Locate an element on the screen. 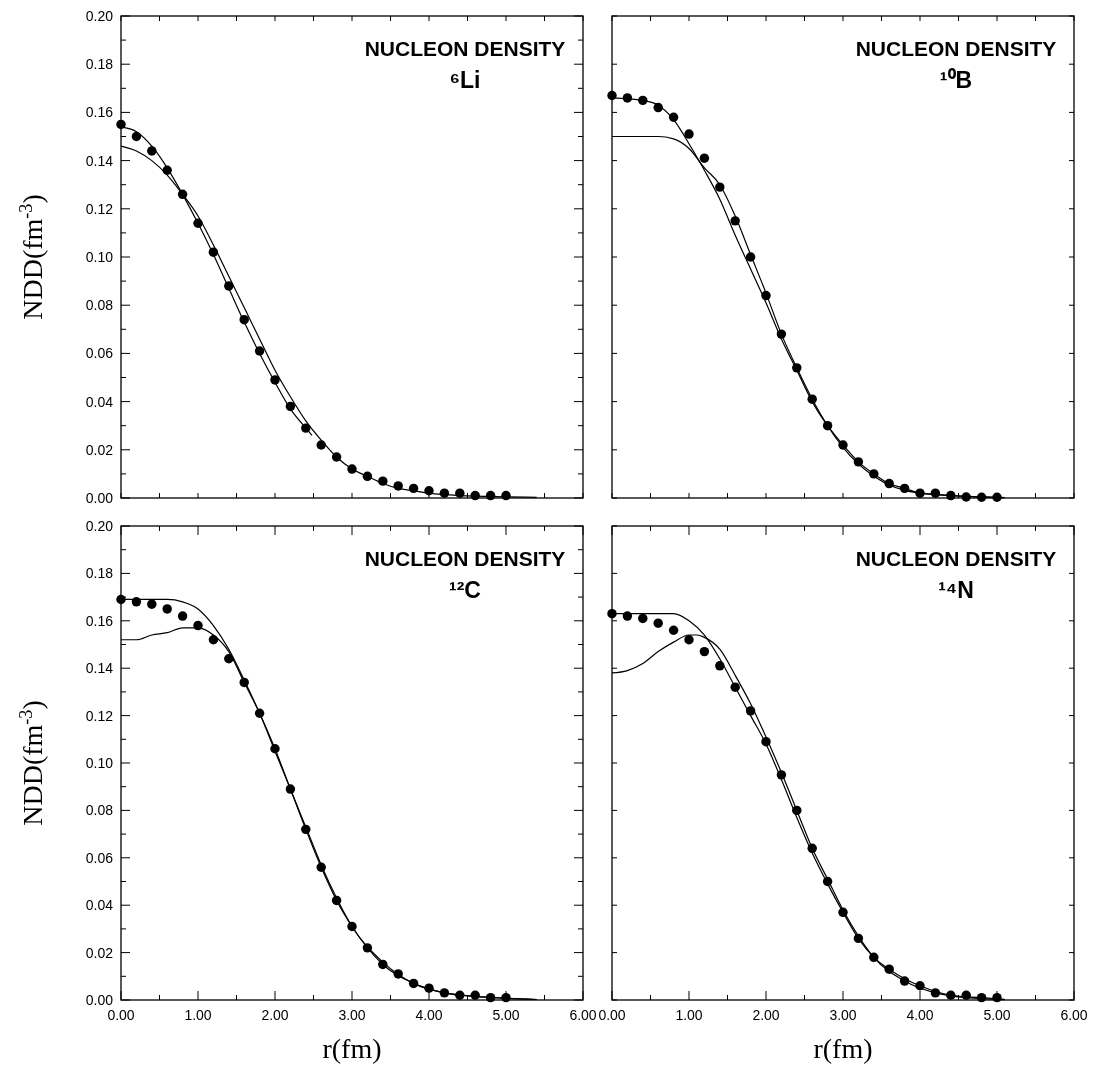 This screenshot has height=1065, width=1095. text: ¹²C is located at coordinates (465, 590).